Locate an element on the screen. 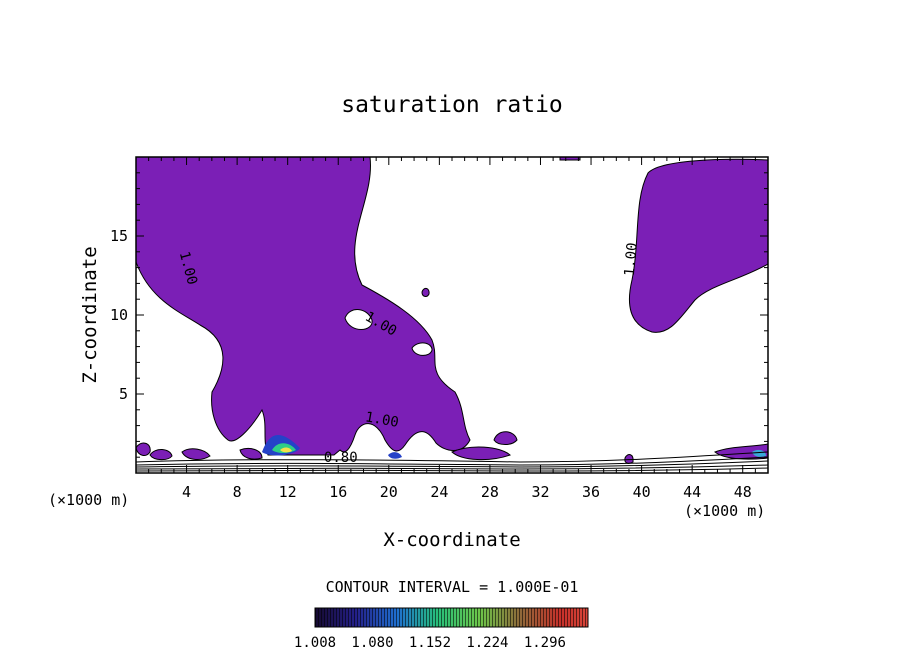 The image size is (904, 658). x-tick-label: 12 is located at coordinates (288, 492).